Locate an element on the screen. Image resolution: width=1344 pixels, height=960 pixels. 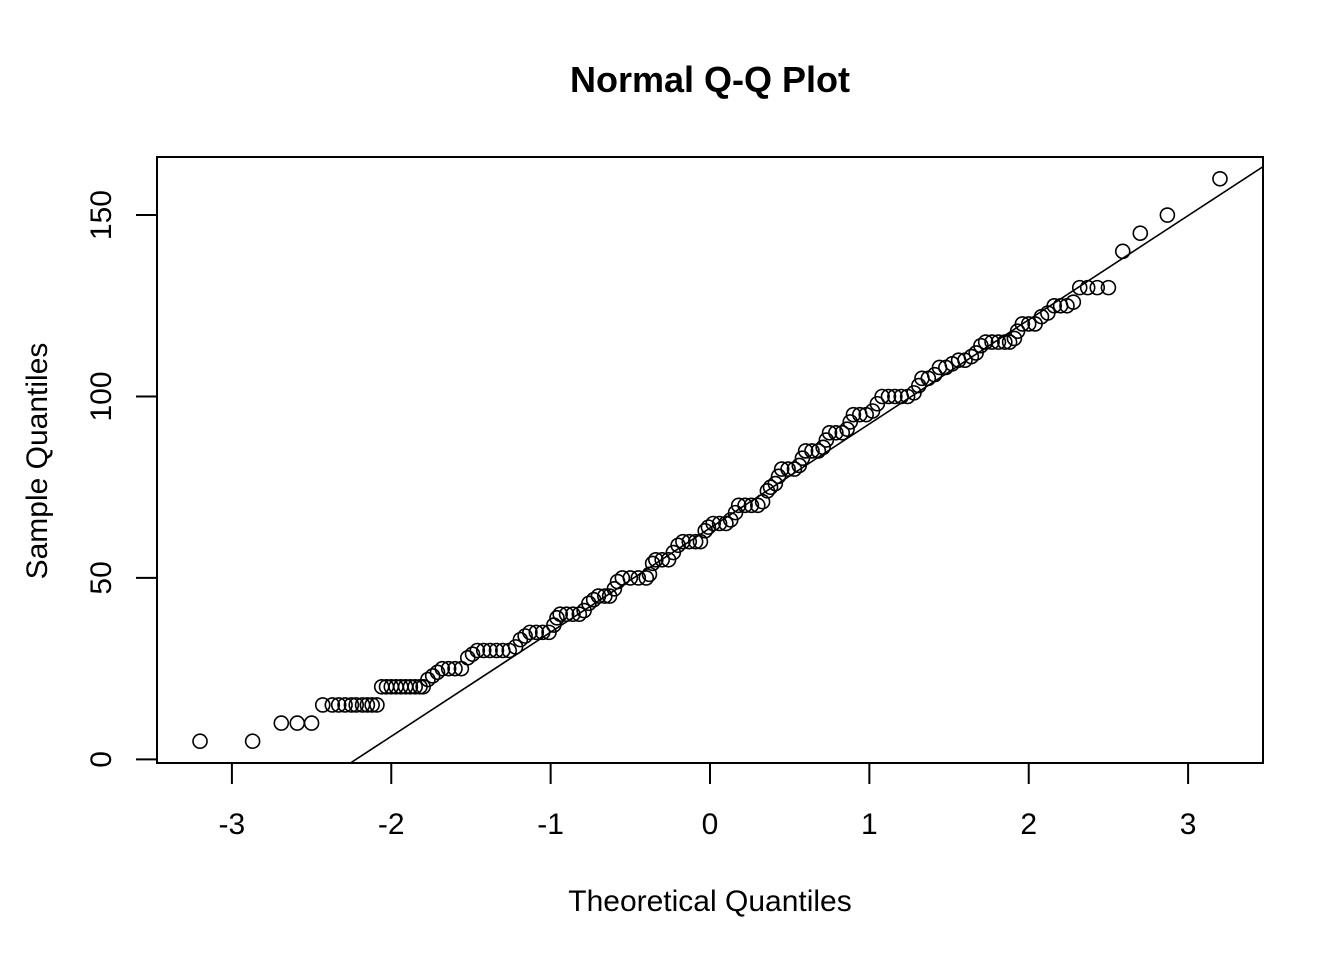
y-tick-label: 50 is located at coordinates (101, 577).